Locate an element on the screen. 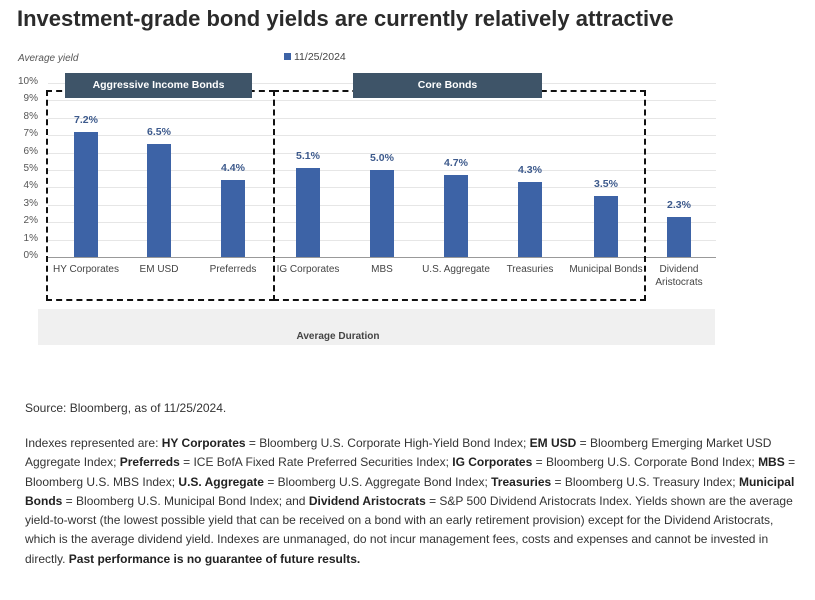 This screenshot has width=815, height=600. index-name: Preferreds is located at coordinates (149, 462).